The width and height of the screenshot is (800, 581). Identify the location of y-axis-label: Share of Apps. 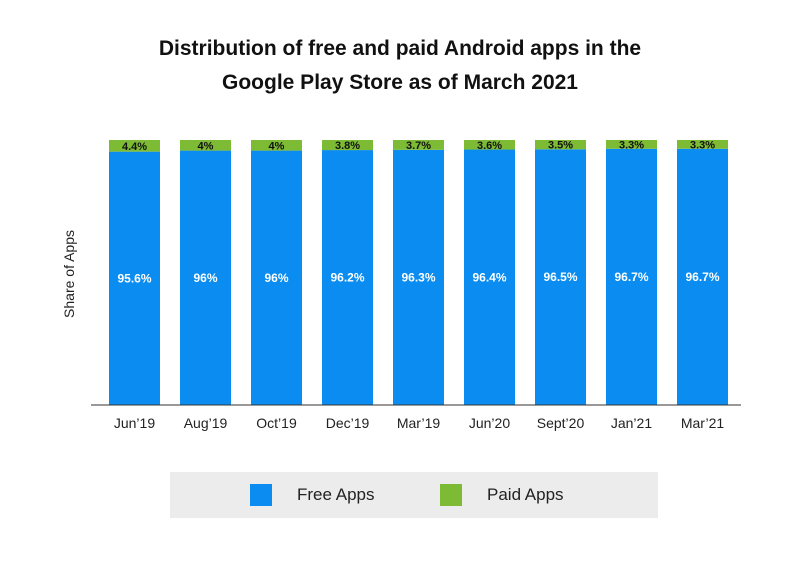
(69, 274).